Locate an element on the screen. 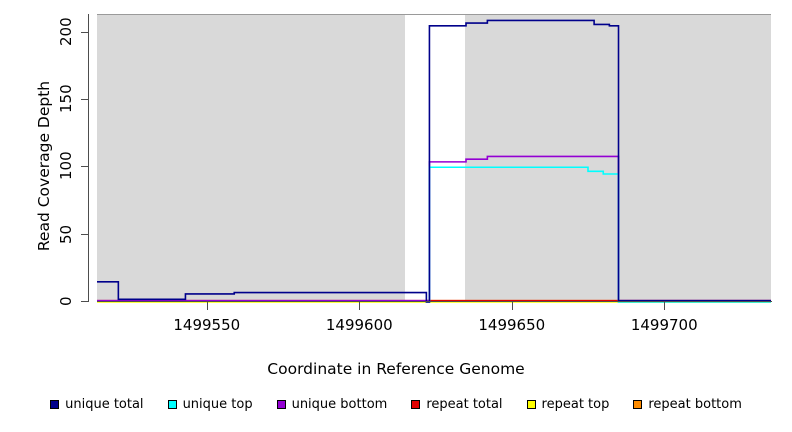 This screenshot has height=432, width=792. legend-item-label: repeat top is located at coordinates (575, 404).